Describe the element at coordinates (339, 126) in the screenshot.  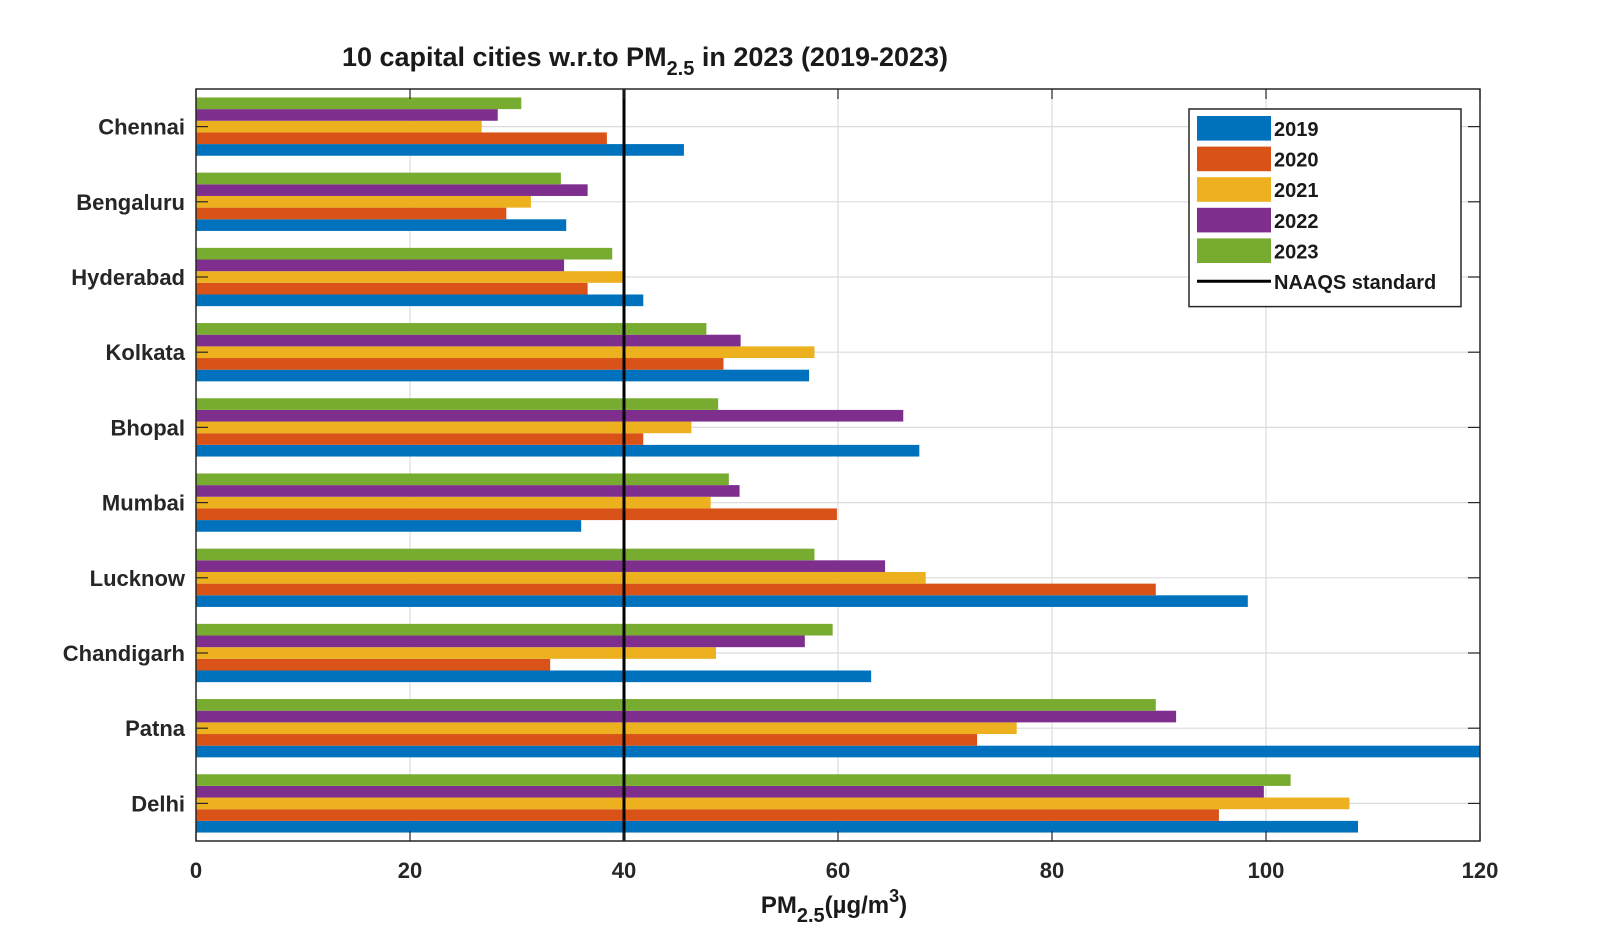
I see `bar-chennai-2021` at that location.